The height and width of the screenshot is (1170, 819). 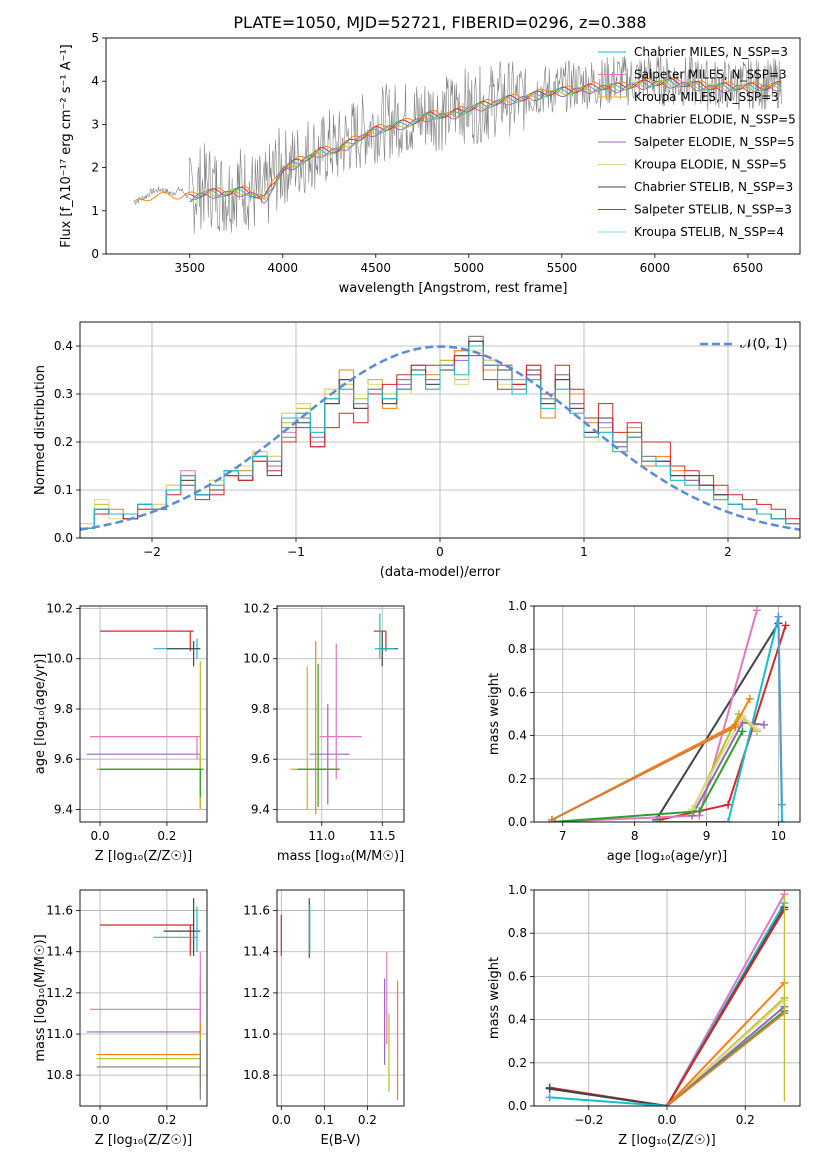 What do you see at coordinates (95, 38) in the screenshot?
I see `y-tick-label: 5` at bounding box center [95, 38].